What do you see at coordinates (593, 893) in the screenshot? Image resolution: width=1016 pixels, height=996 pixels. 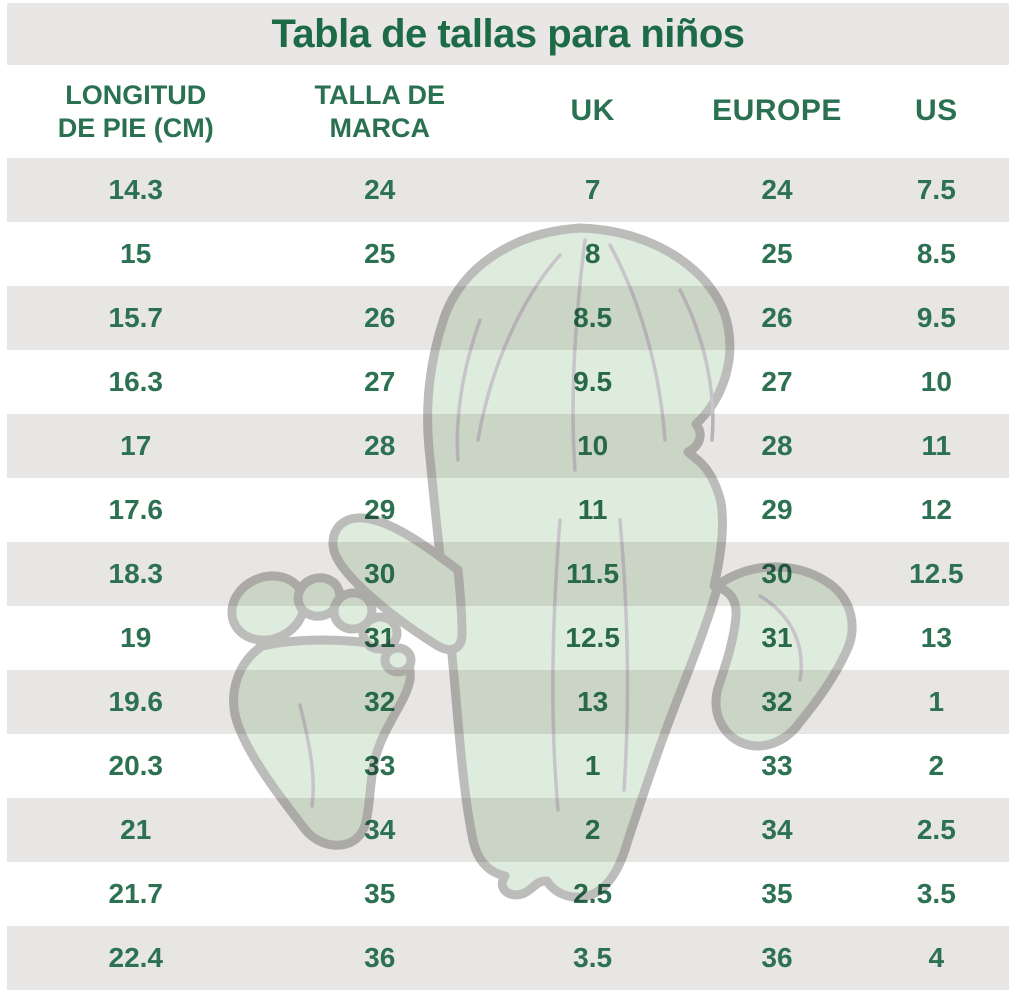 I see `cell-uk-size: 2.5` at bounding box center [593, 893].